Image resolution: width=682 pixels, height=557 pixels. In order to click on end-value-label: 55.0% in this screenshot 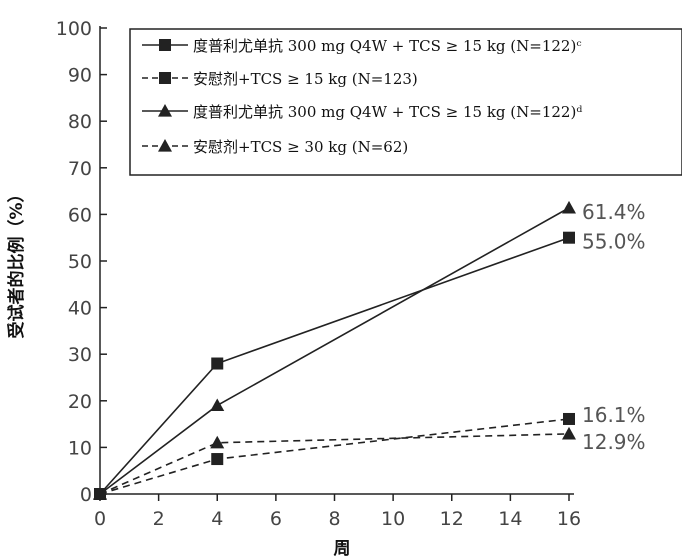, I will do `click(614, 242)`.